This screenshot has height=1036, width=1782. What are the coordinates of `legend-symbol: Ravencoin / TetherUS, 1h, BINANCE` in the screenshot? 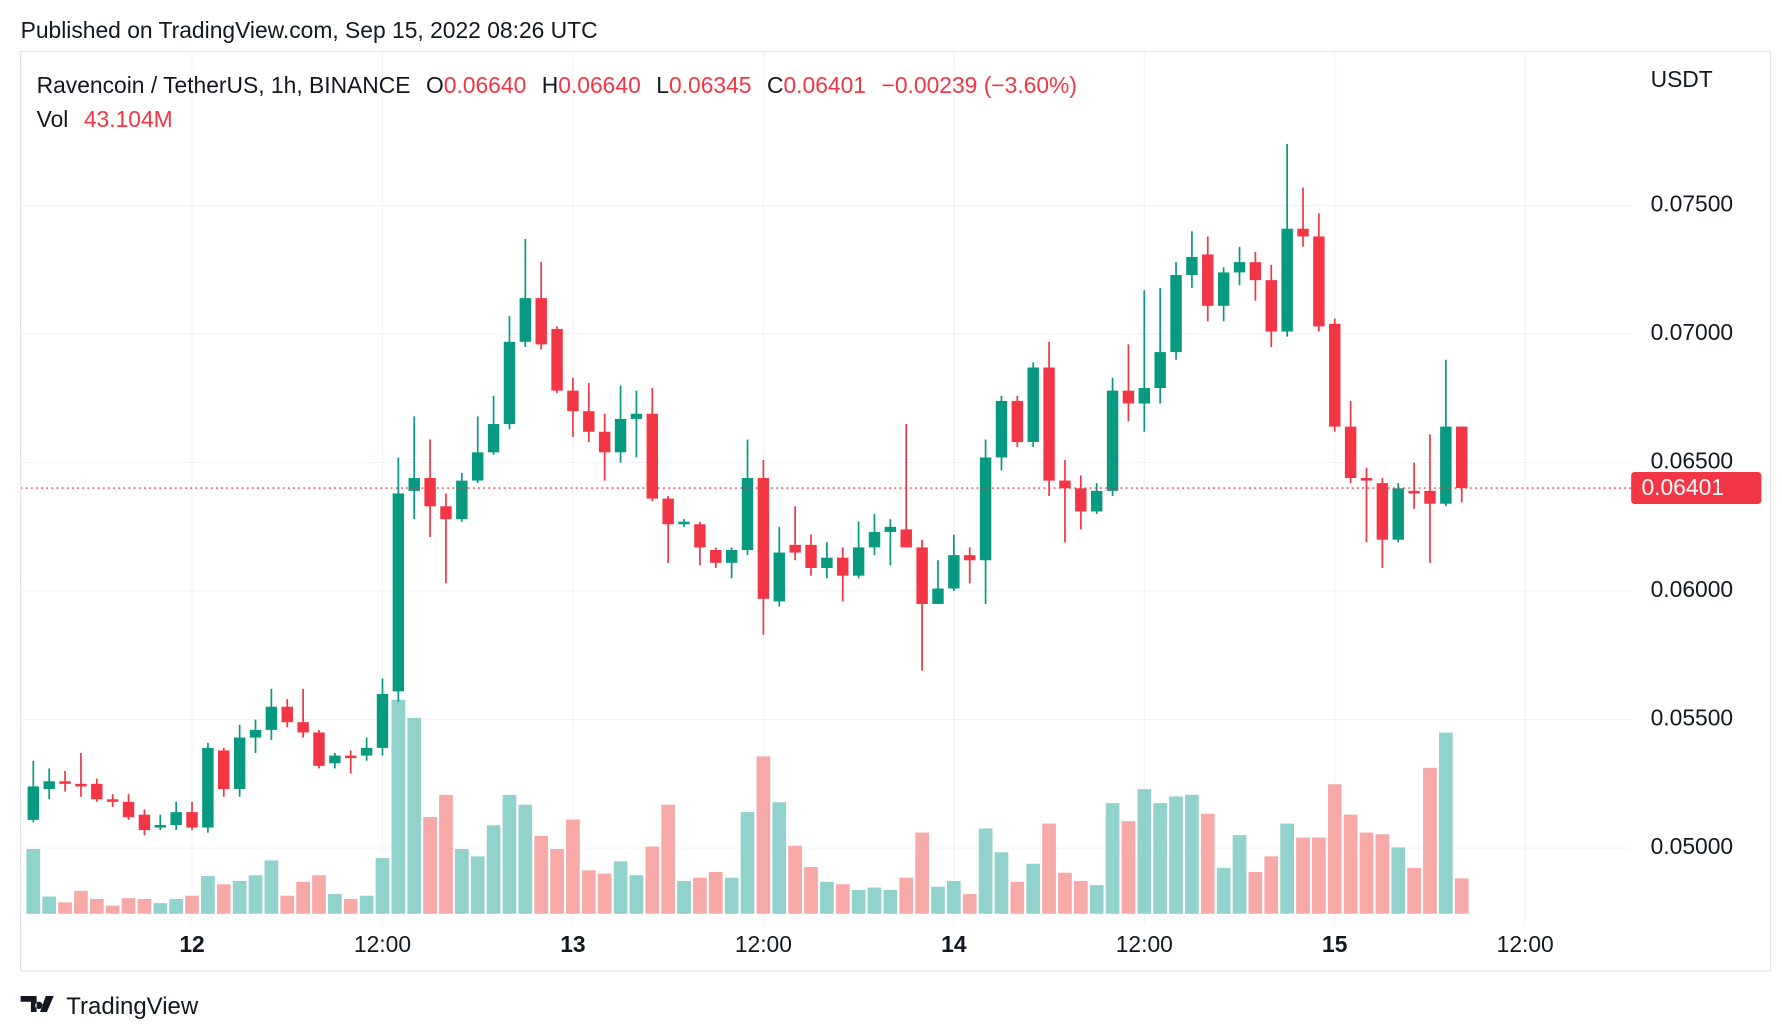 It's located at (224, 85).